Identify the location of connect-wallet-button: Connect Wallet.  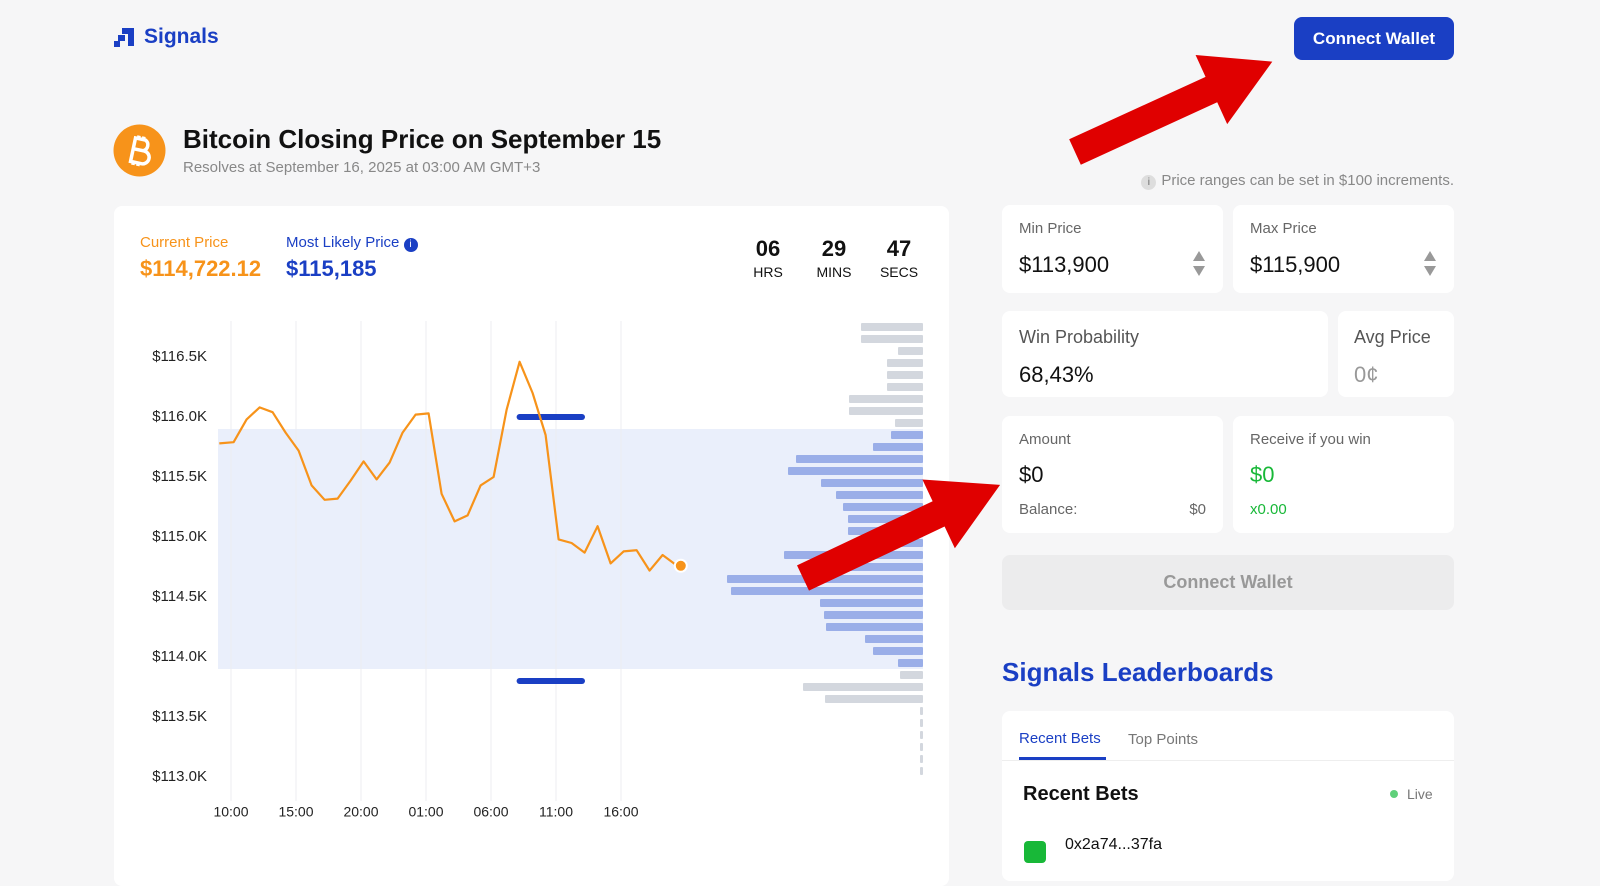
(1374, 38).